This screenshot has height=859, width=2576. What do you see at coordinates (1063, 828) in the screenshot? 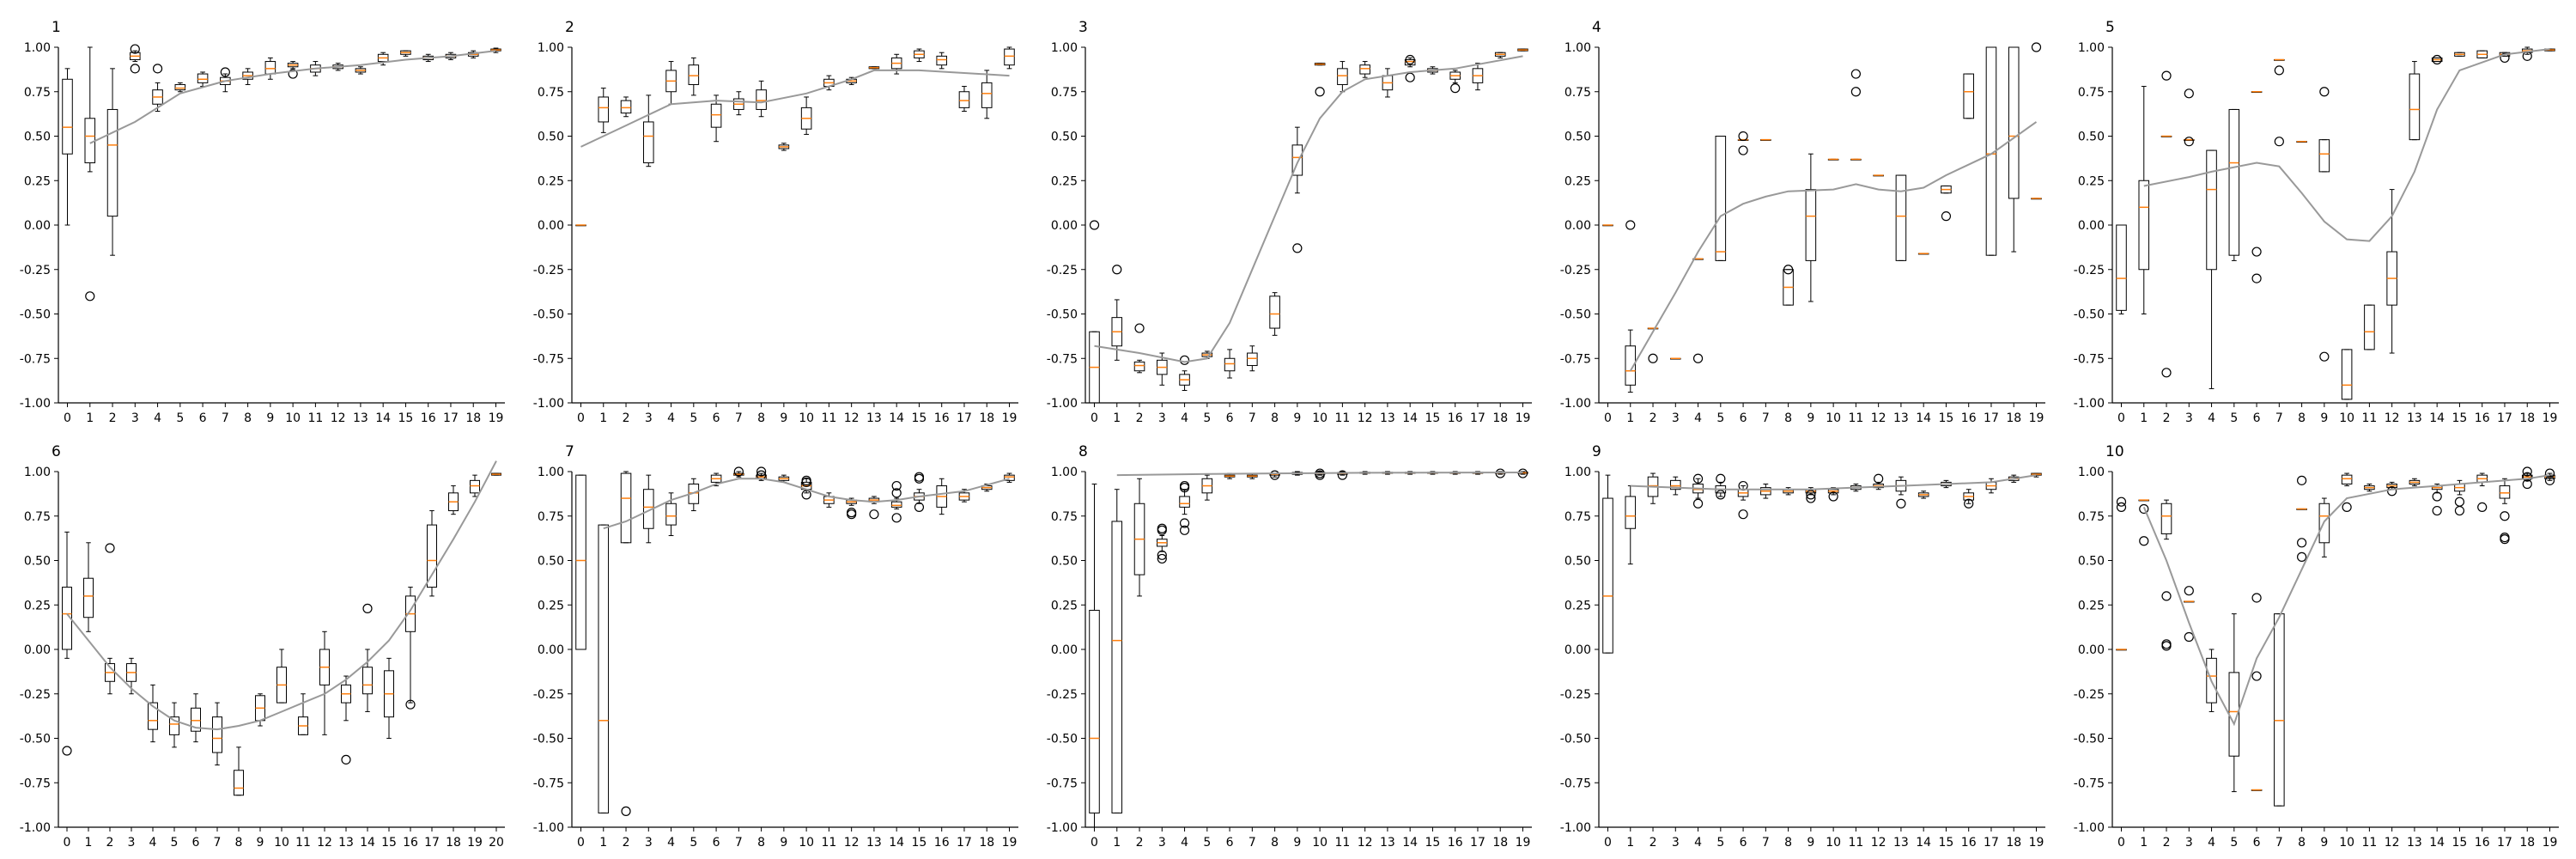
I see `y-tick-label: -1.00` at bounding box center [1063, 828].